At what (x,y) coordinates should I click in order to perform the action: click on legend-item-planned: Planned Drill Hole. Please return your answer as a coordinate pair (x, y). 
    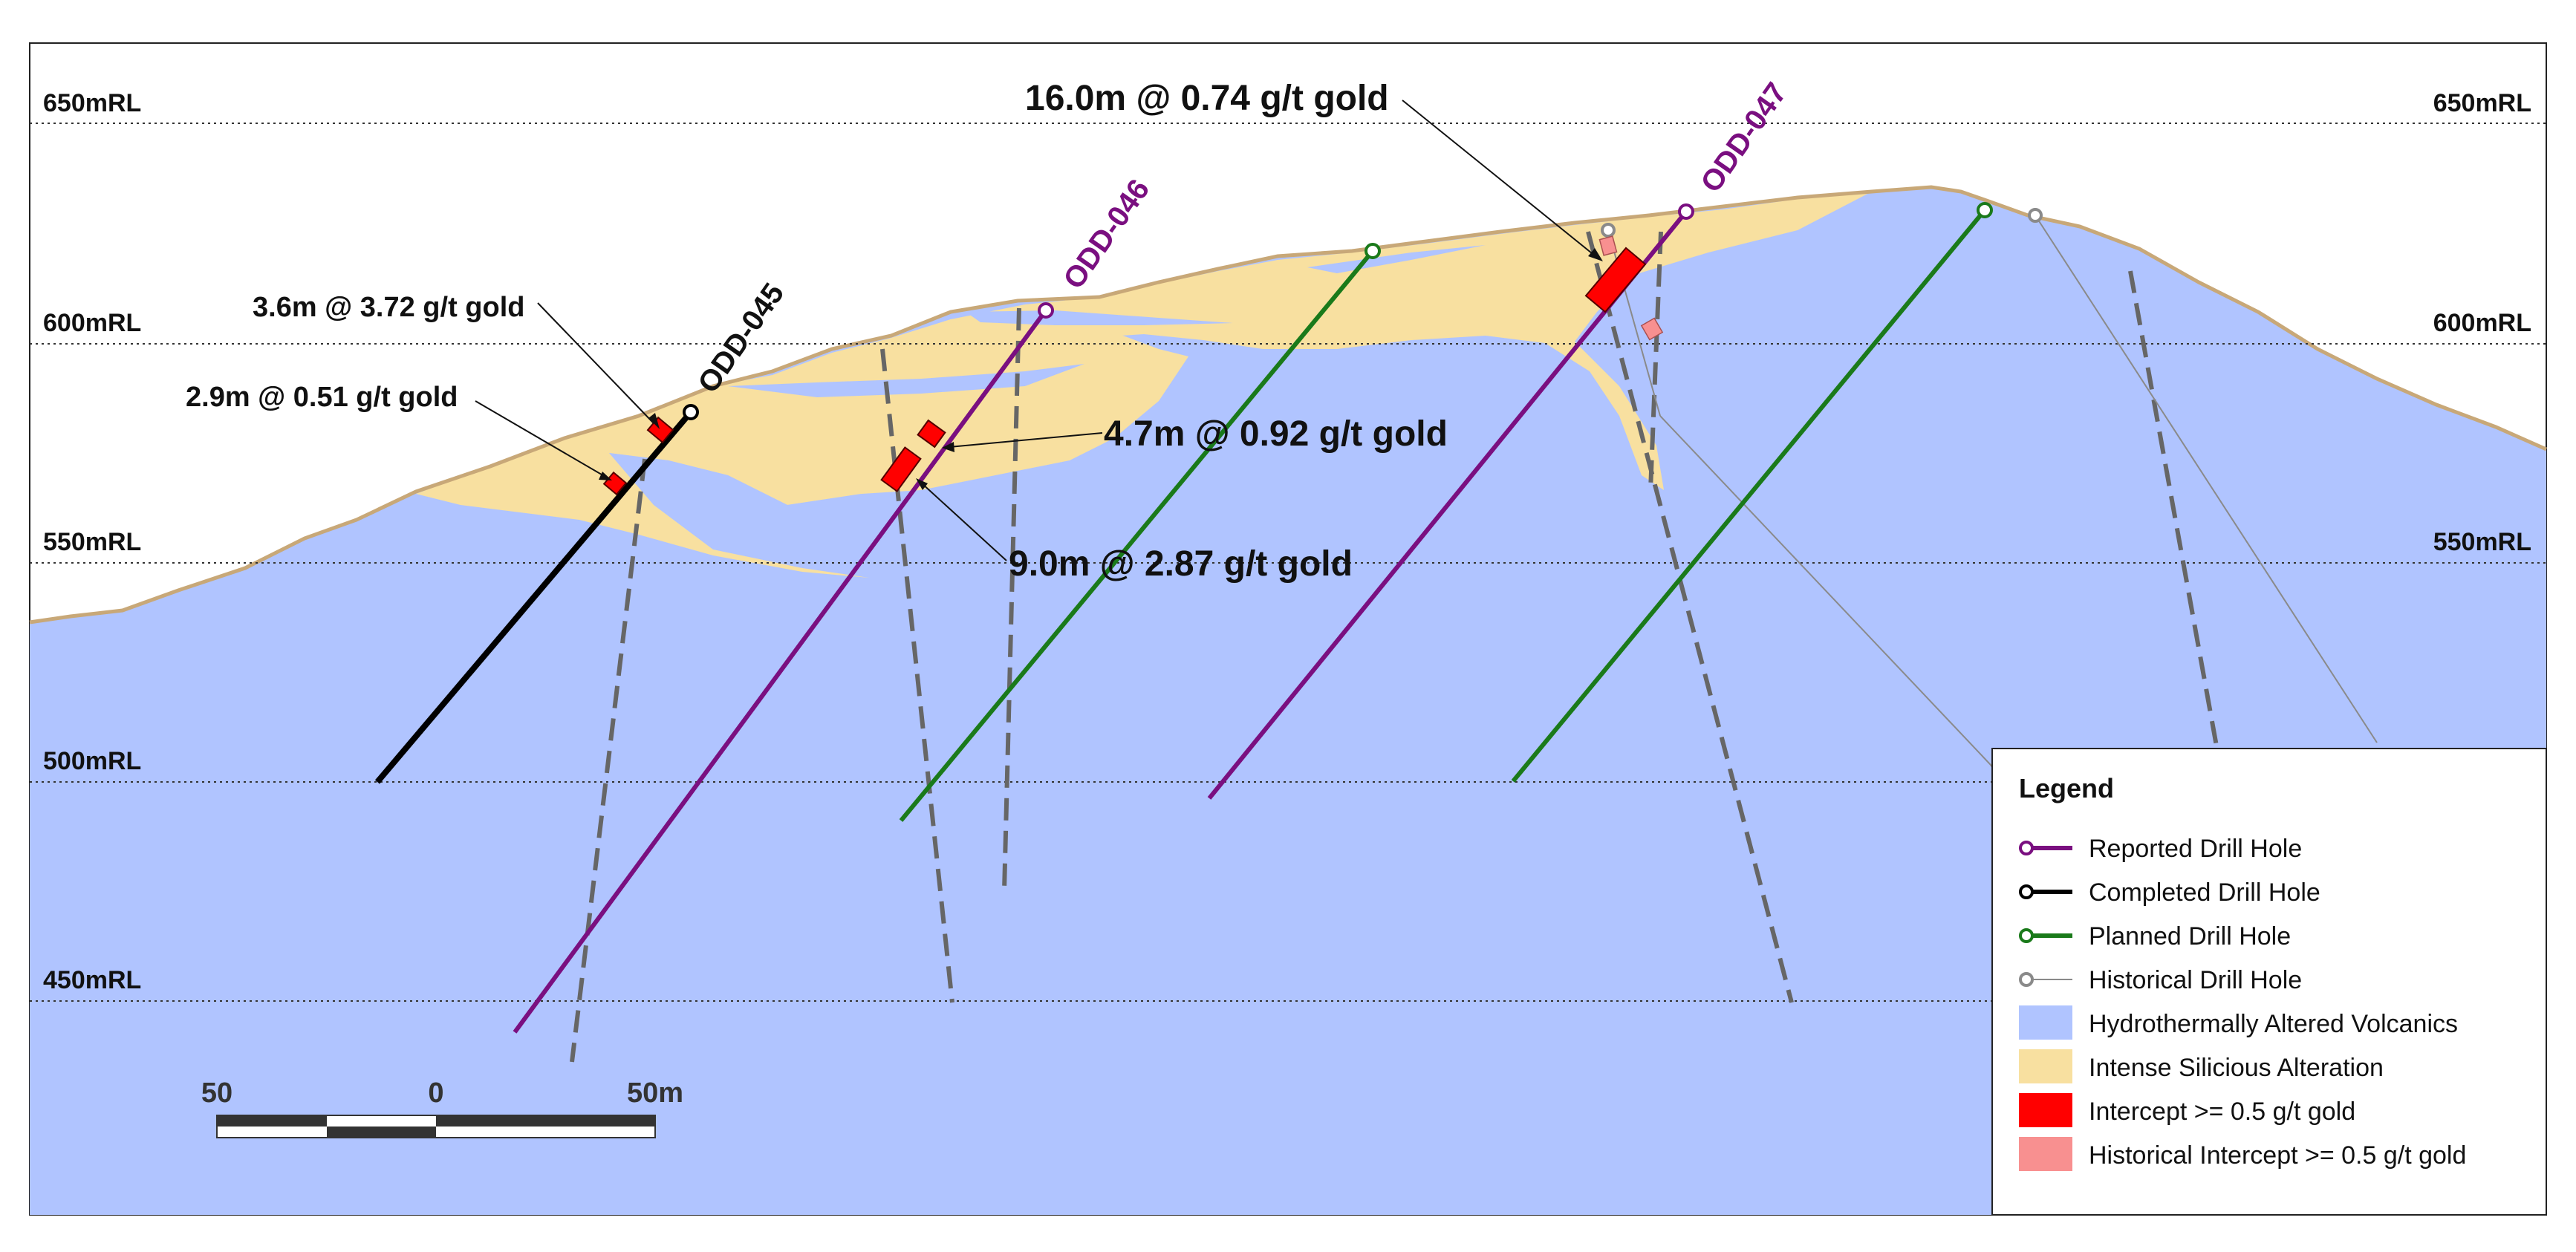
    Looking at the image, I should click on (2155, 937).